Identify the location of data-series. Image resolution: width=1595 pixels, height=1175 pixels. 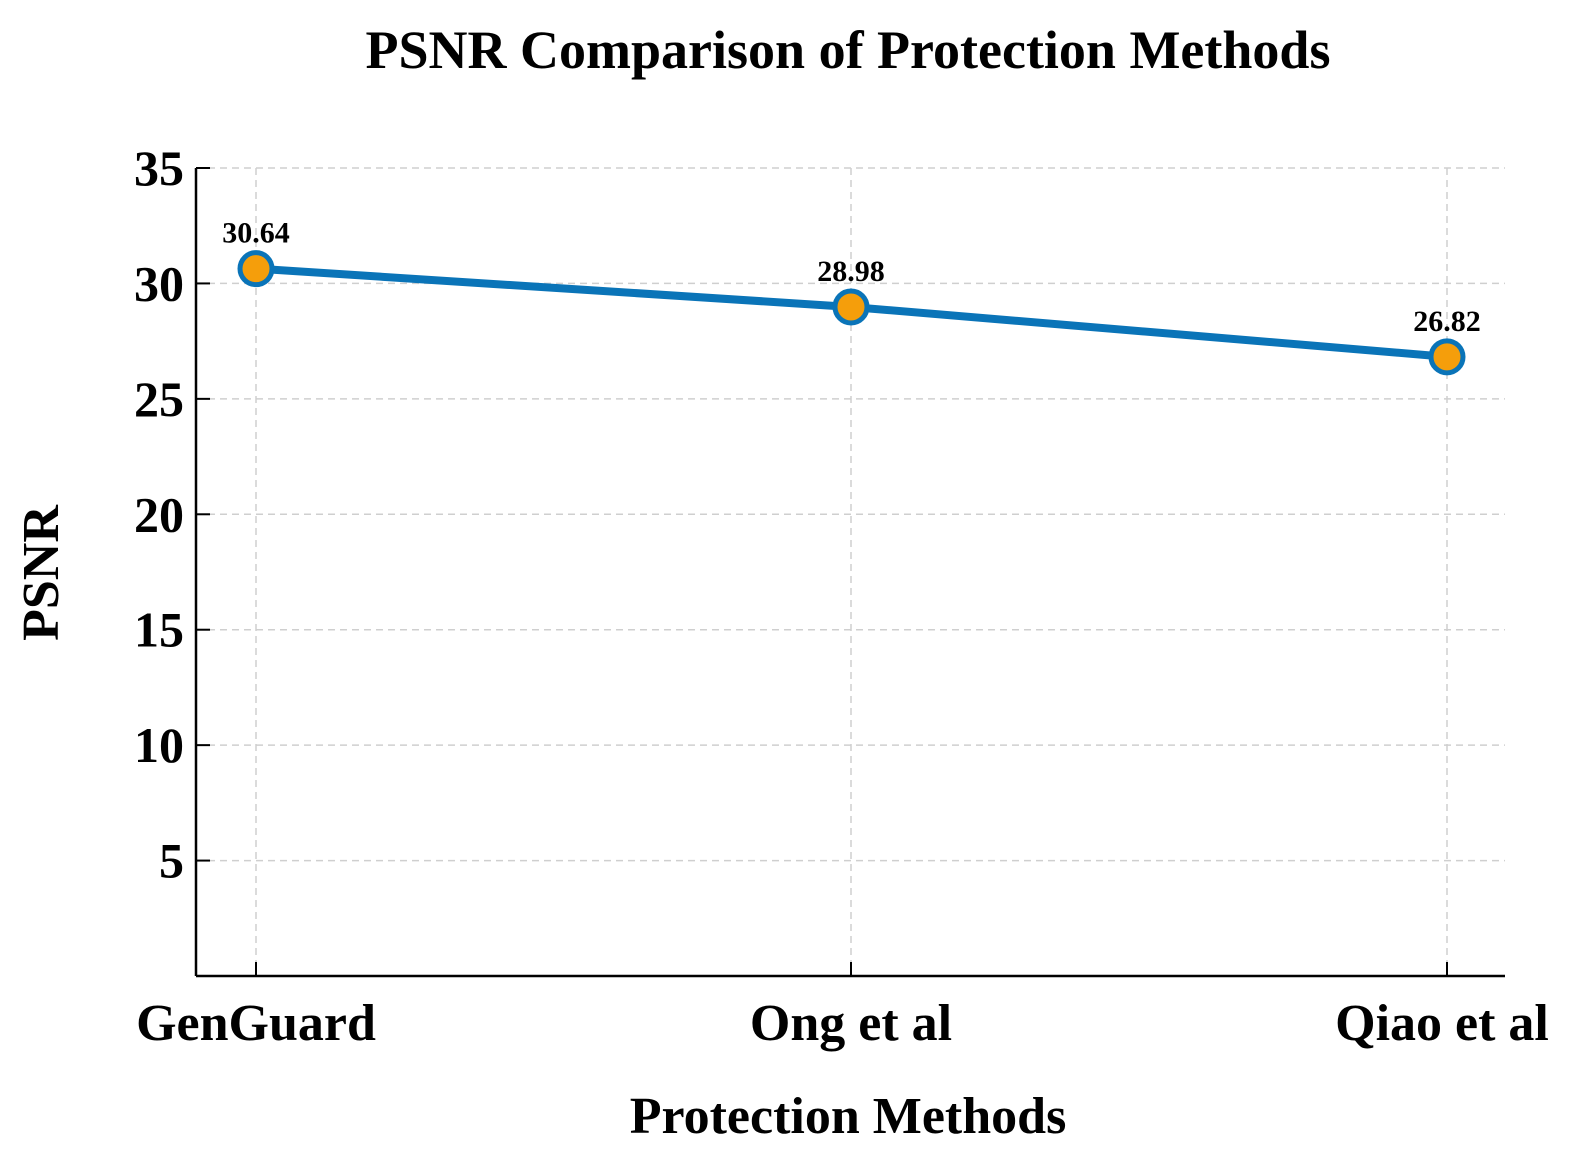
(851, 313).